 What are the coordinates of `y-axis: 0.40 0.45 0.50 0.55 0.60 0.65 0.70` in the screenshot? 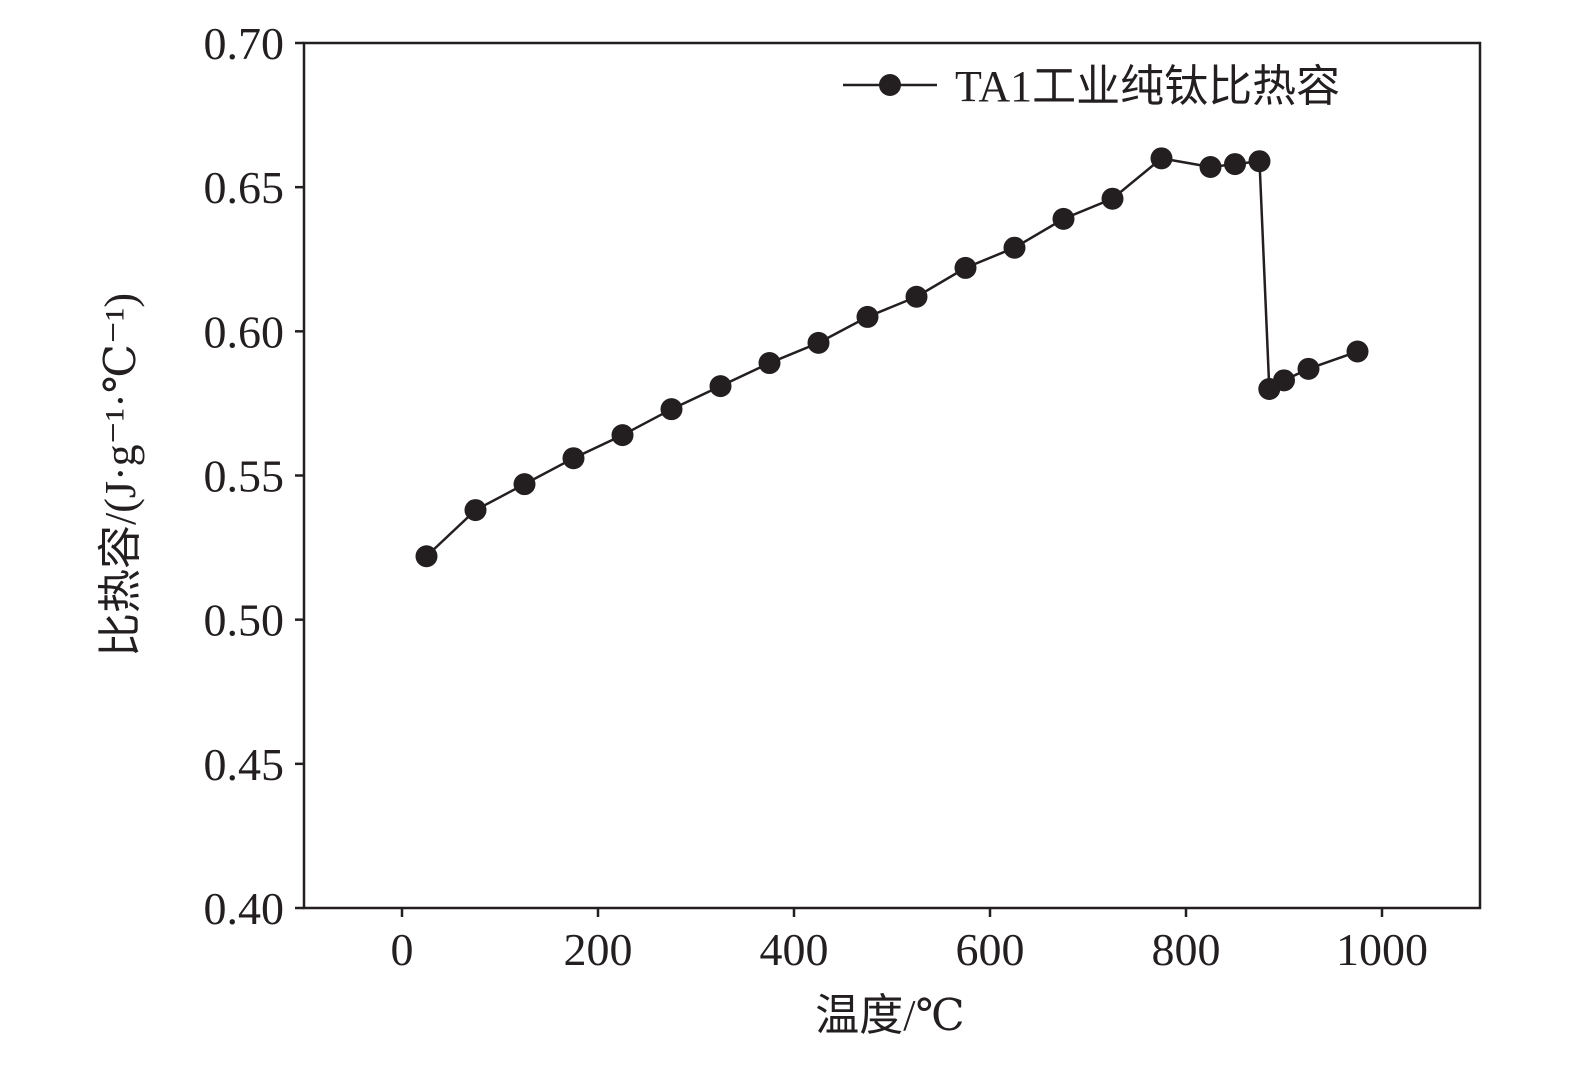 It's located at (254, 476).